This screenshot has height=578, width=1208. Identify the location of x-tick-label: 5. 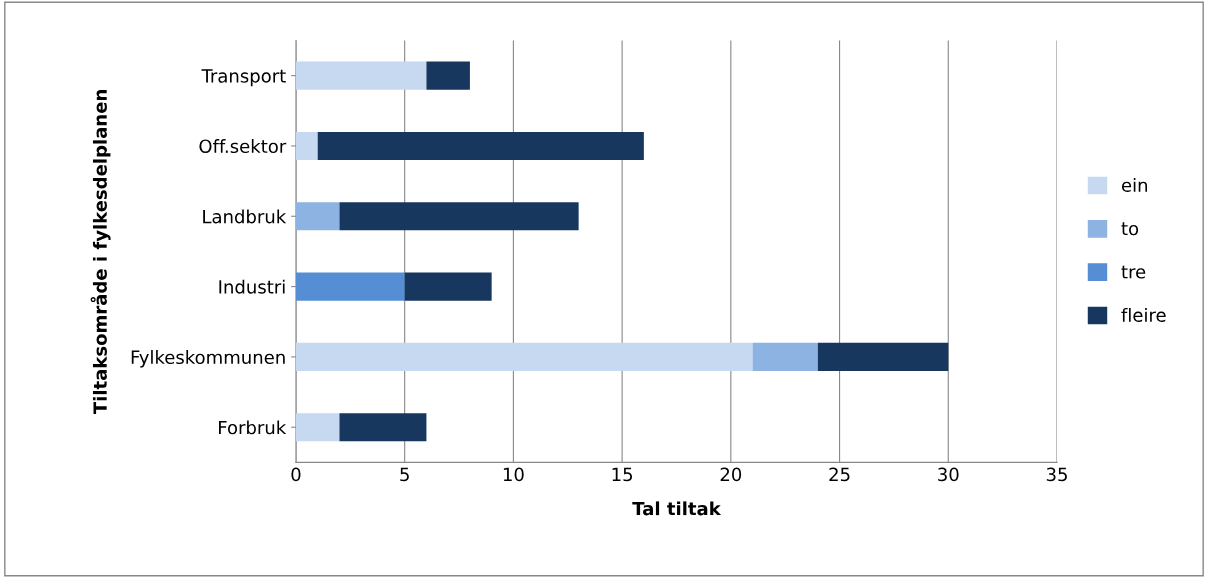
(404, 474).